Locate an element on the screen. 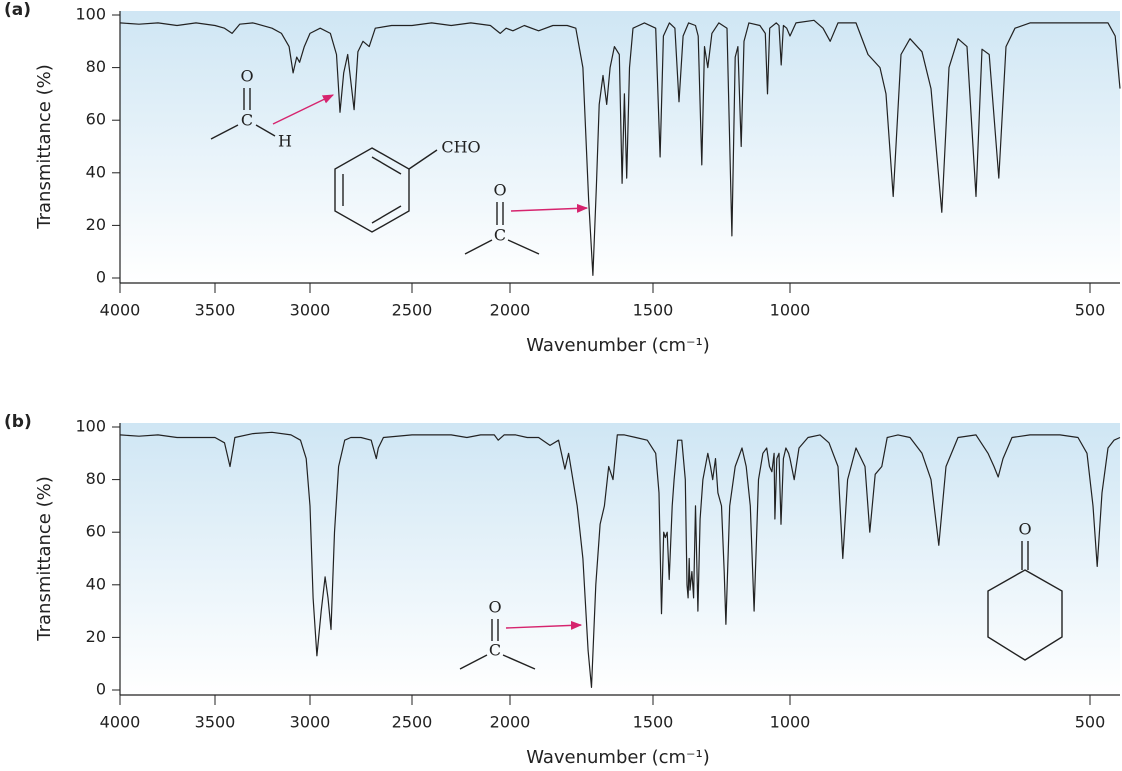 This screenshot has width=1122, height=771. structure-label: CHO is located at coordinates (460, 147).